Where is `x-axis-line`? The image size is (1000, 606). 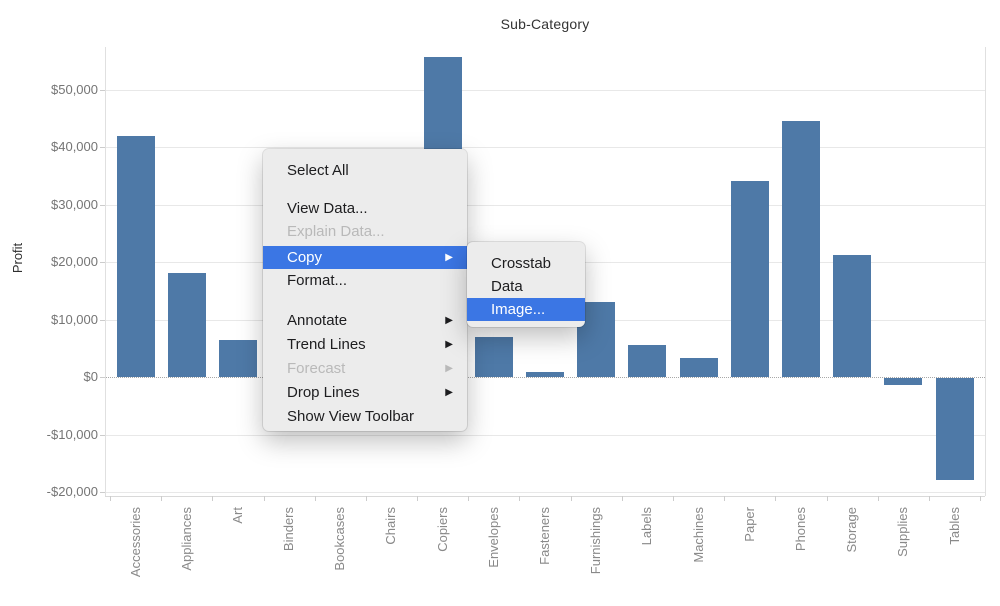 x-axis-line is located at coordinates (545, 496).